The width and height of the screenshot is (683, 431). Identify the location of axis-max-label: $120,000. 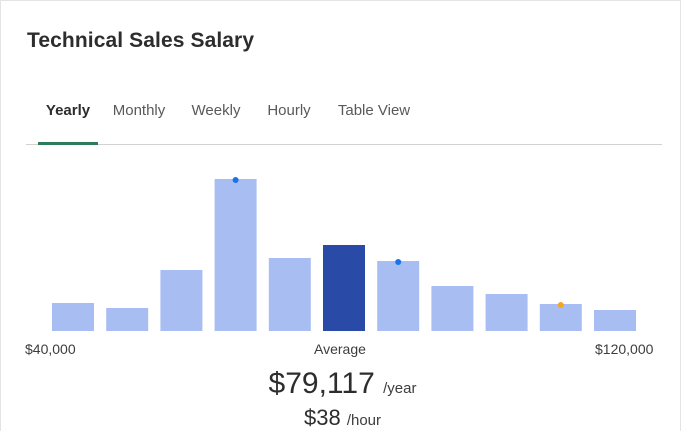
(624, 349).